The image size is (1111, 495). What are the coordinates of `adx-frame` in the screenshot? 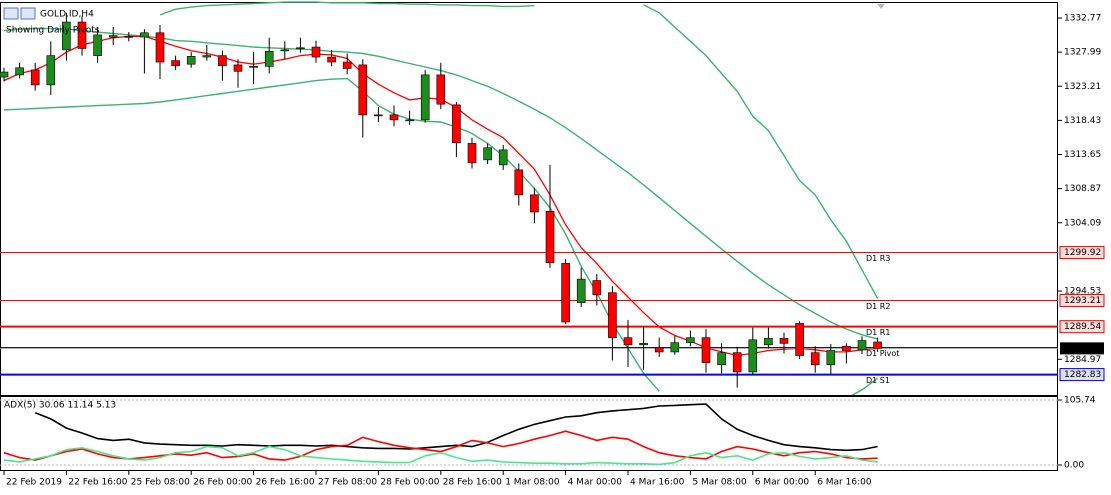 It's located at (529, 433).